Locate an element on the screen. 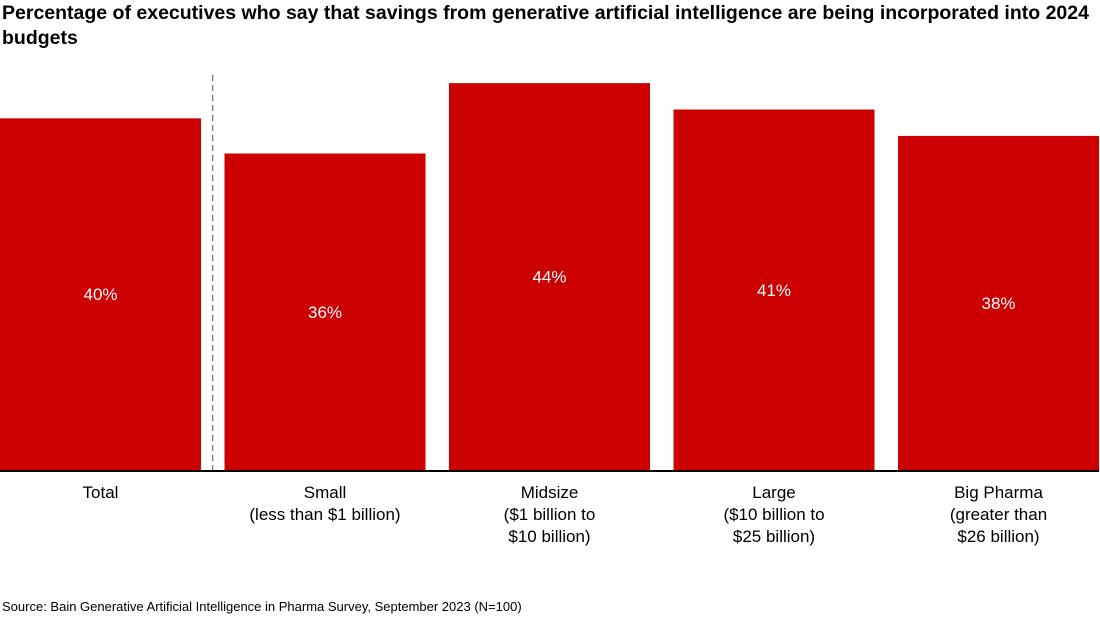 The height and width of the screenshot is (619, 1100). bar-value-label-3: 41% is located at coordinates (774, 290).